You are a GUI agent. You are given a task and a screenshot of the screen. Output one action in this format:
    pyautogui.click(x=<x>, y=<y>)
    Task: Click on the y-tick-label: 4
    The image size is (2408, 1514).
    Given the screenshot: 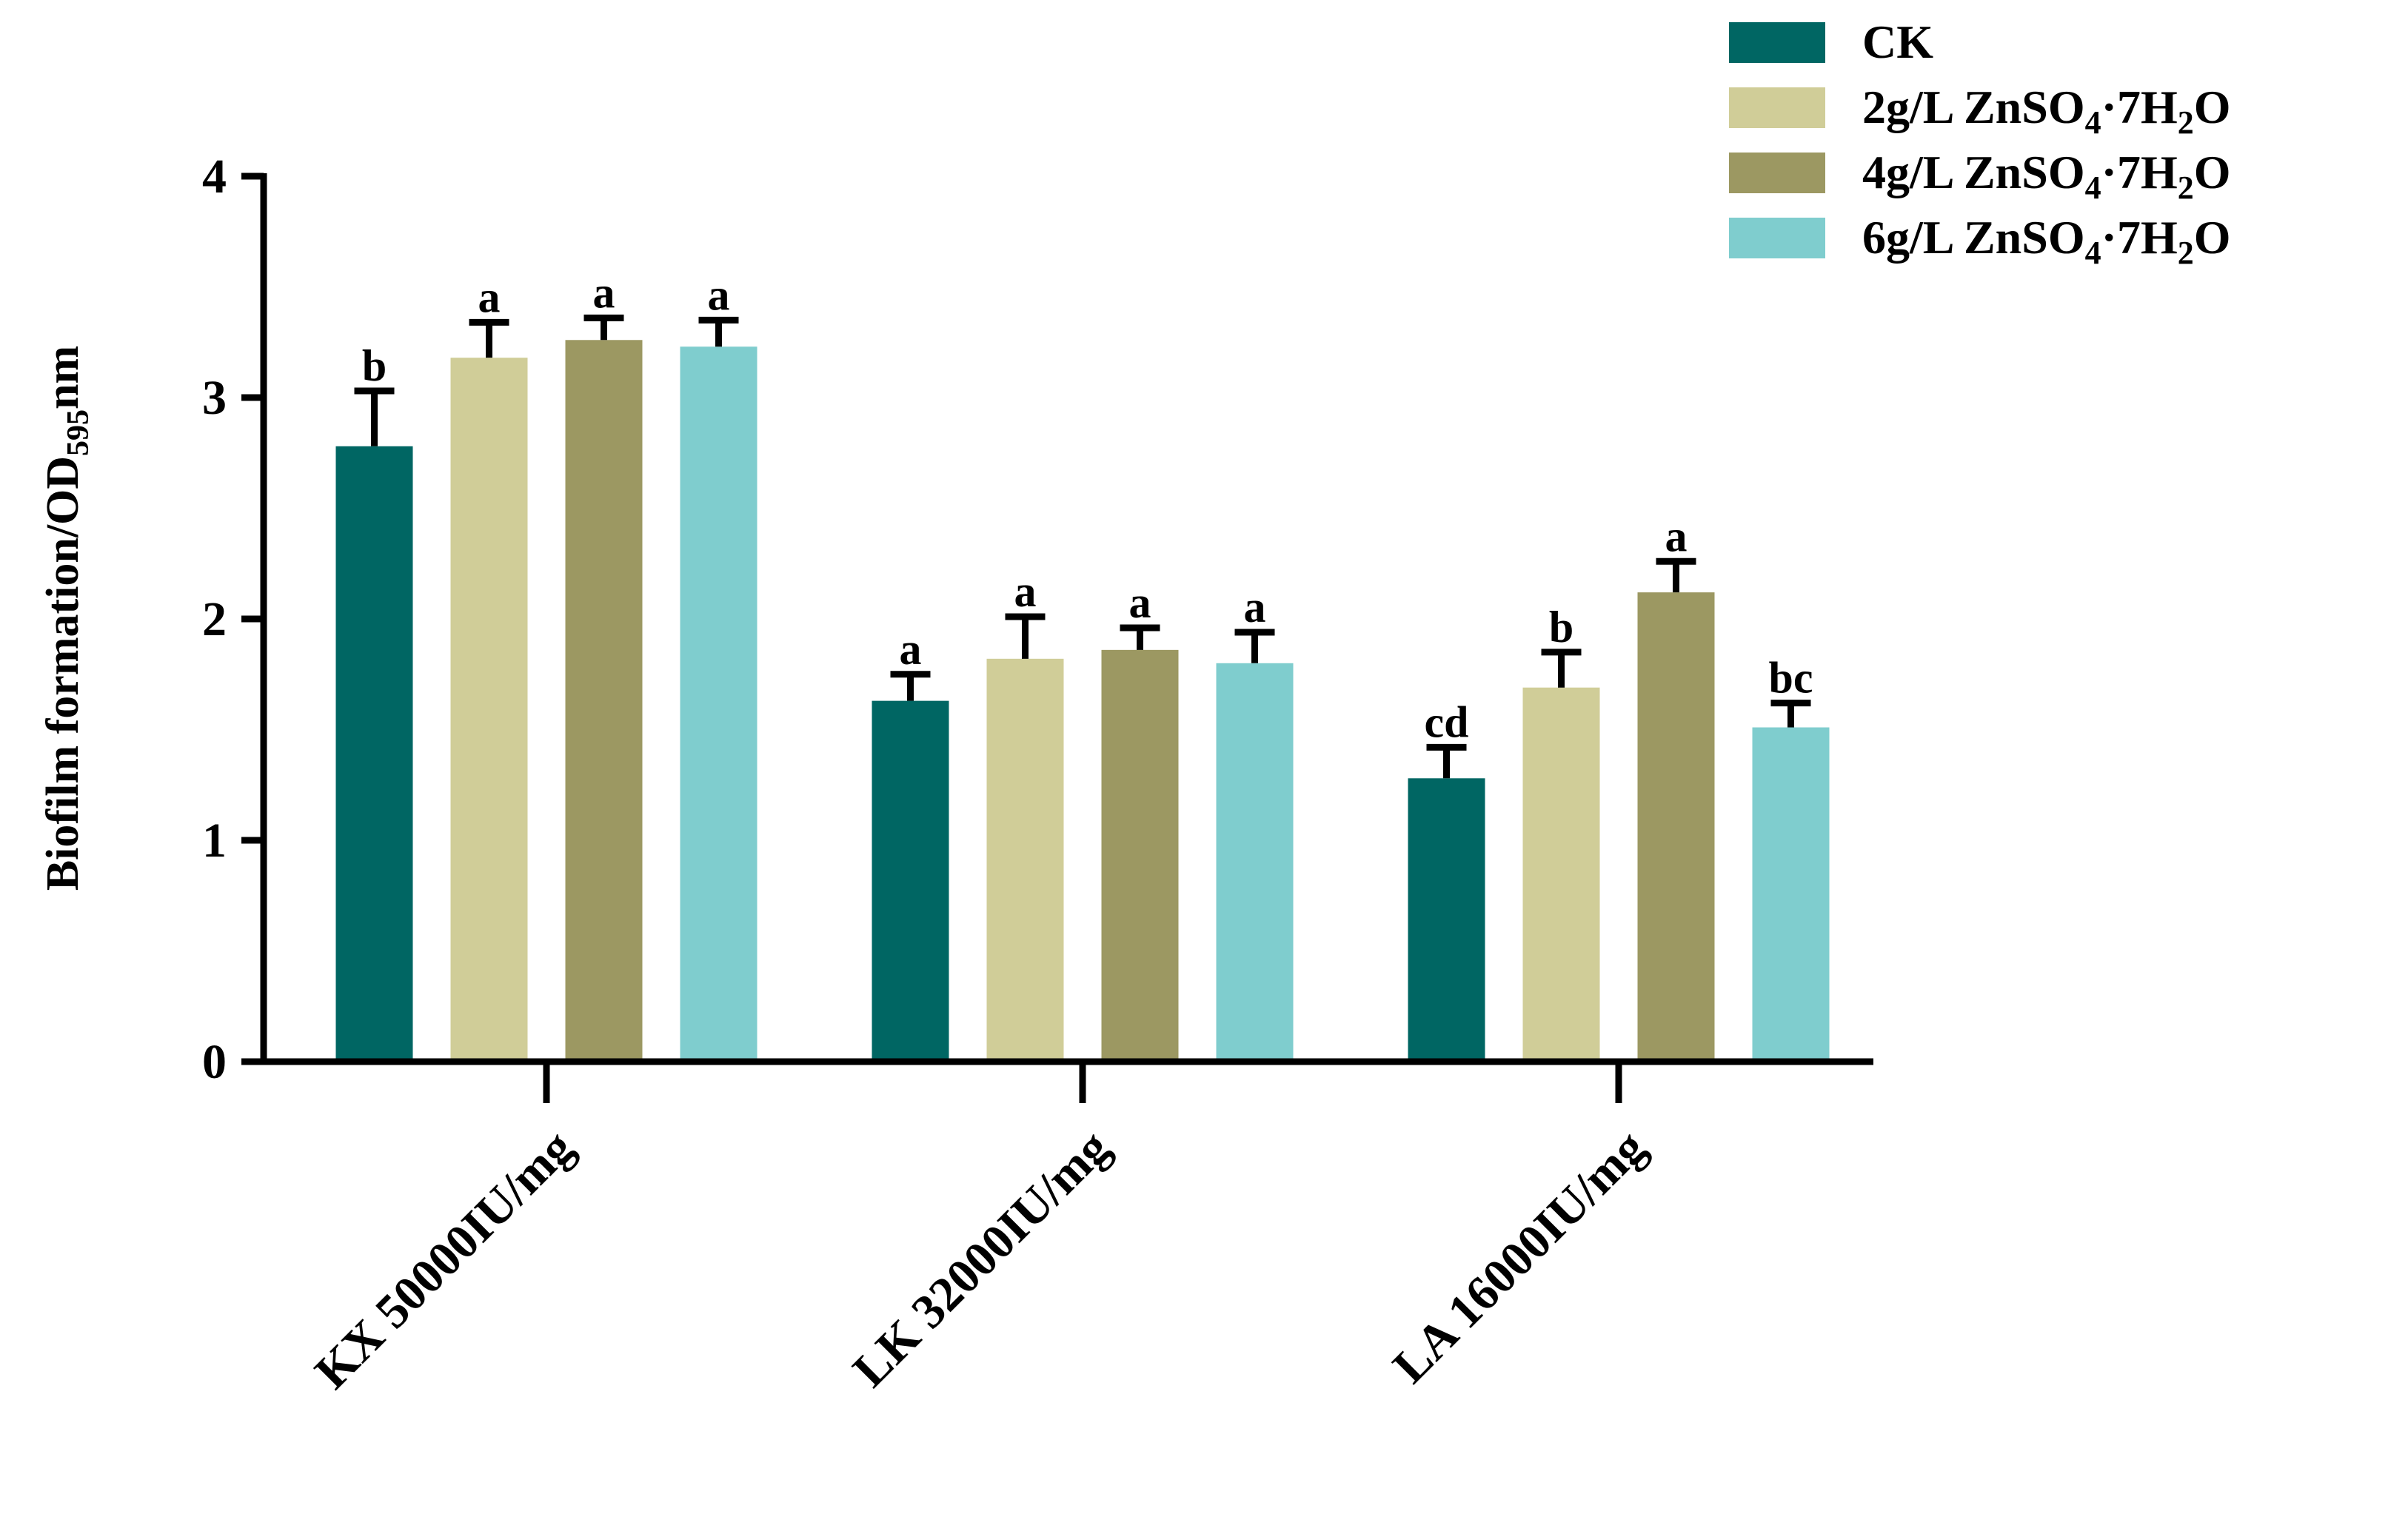 What is the action you would take?
    pyautogui.click(x=214, y=177)
    